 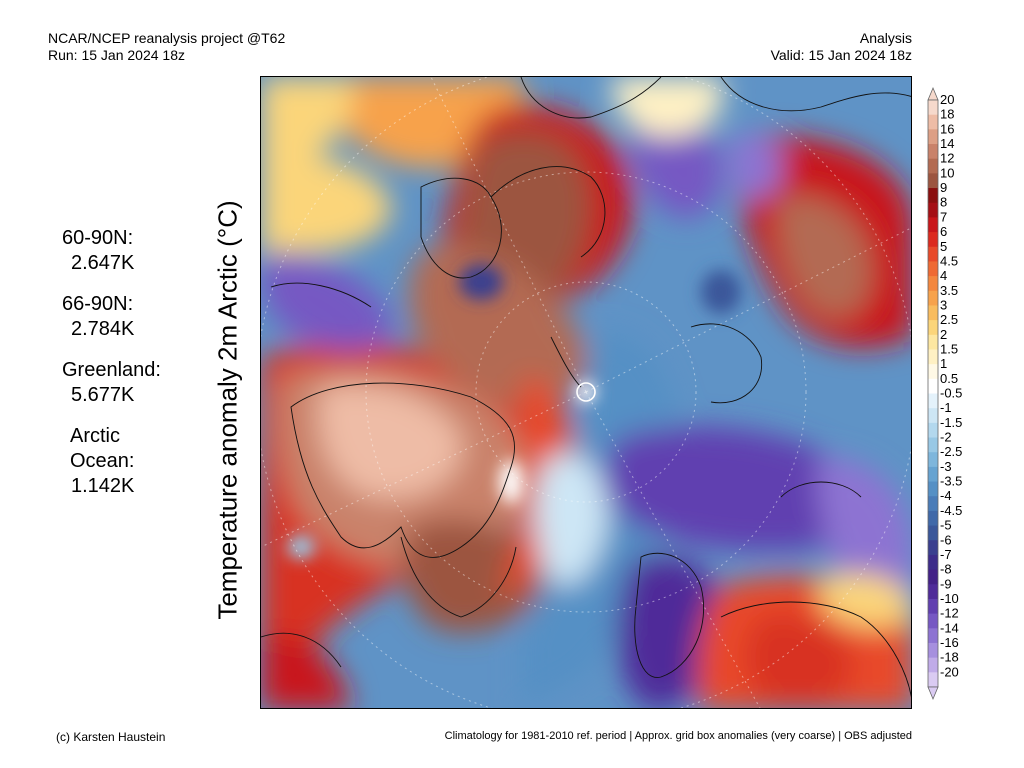 I want to click on colorbar-label: 4.5, so click(x=949, y=260).